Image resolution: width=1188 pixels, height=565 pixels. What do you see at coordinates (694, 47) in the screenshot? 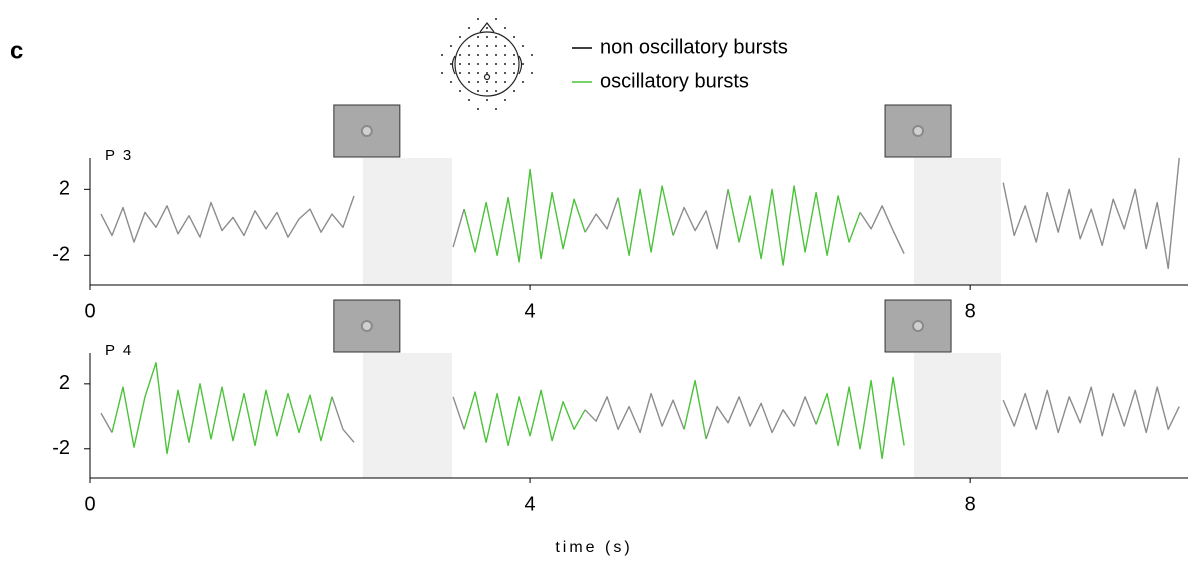
I see `legend-label: non oscillatory bursts` at bounding box center [694, 47].